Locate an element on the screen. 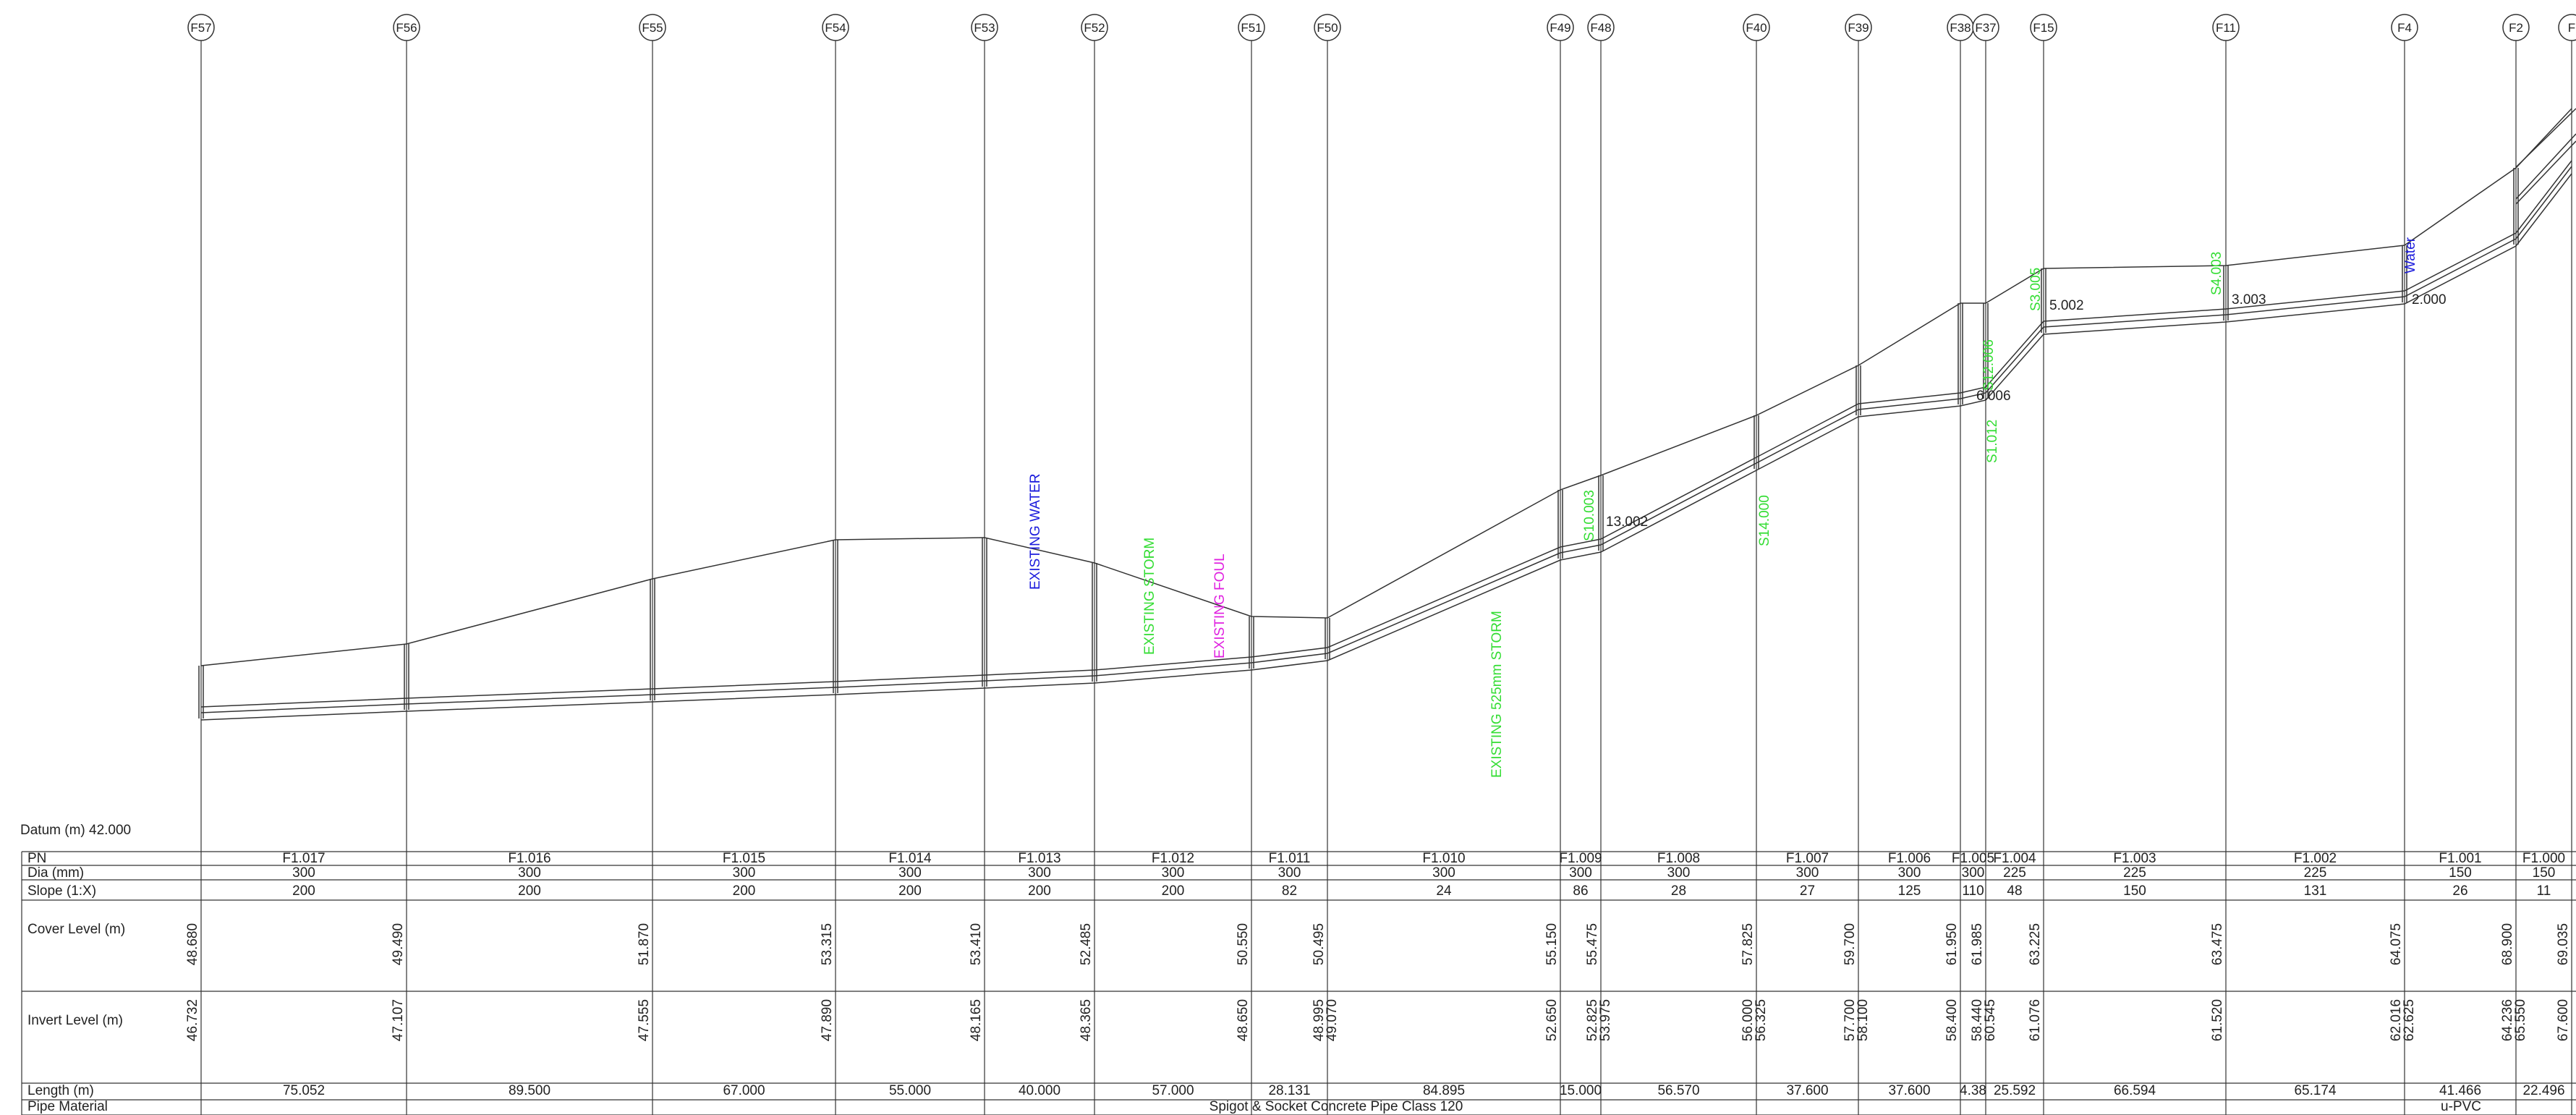  crossing-label: S12.006 is located at coordinates (1989, 365).